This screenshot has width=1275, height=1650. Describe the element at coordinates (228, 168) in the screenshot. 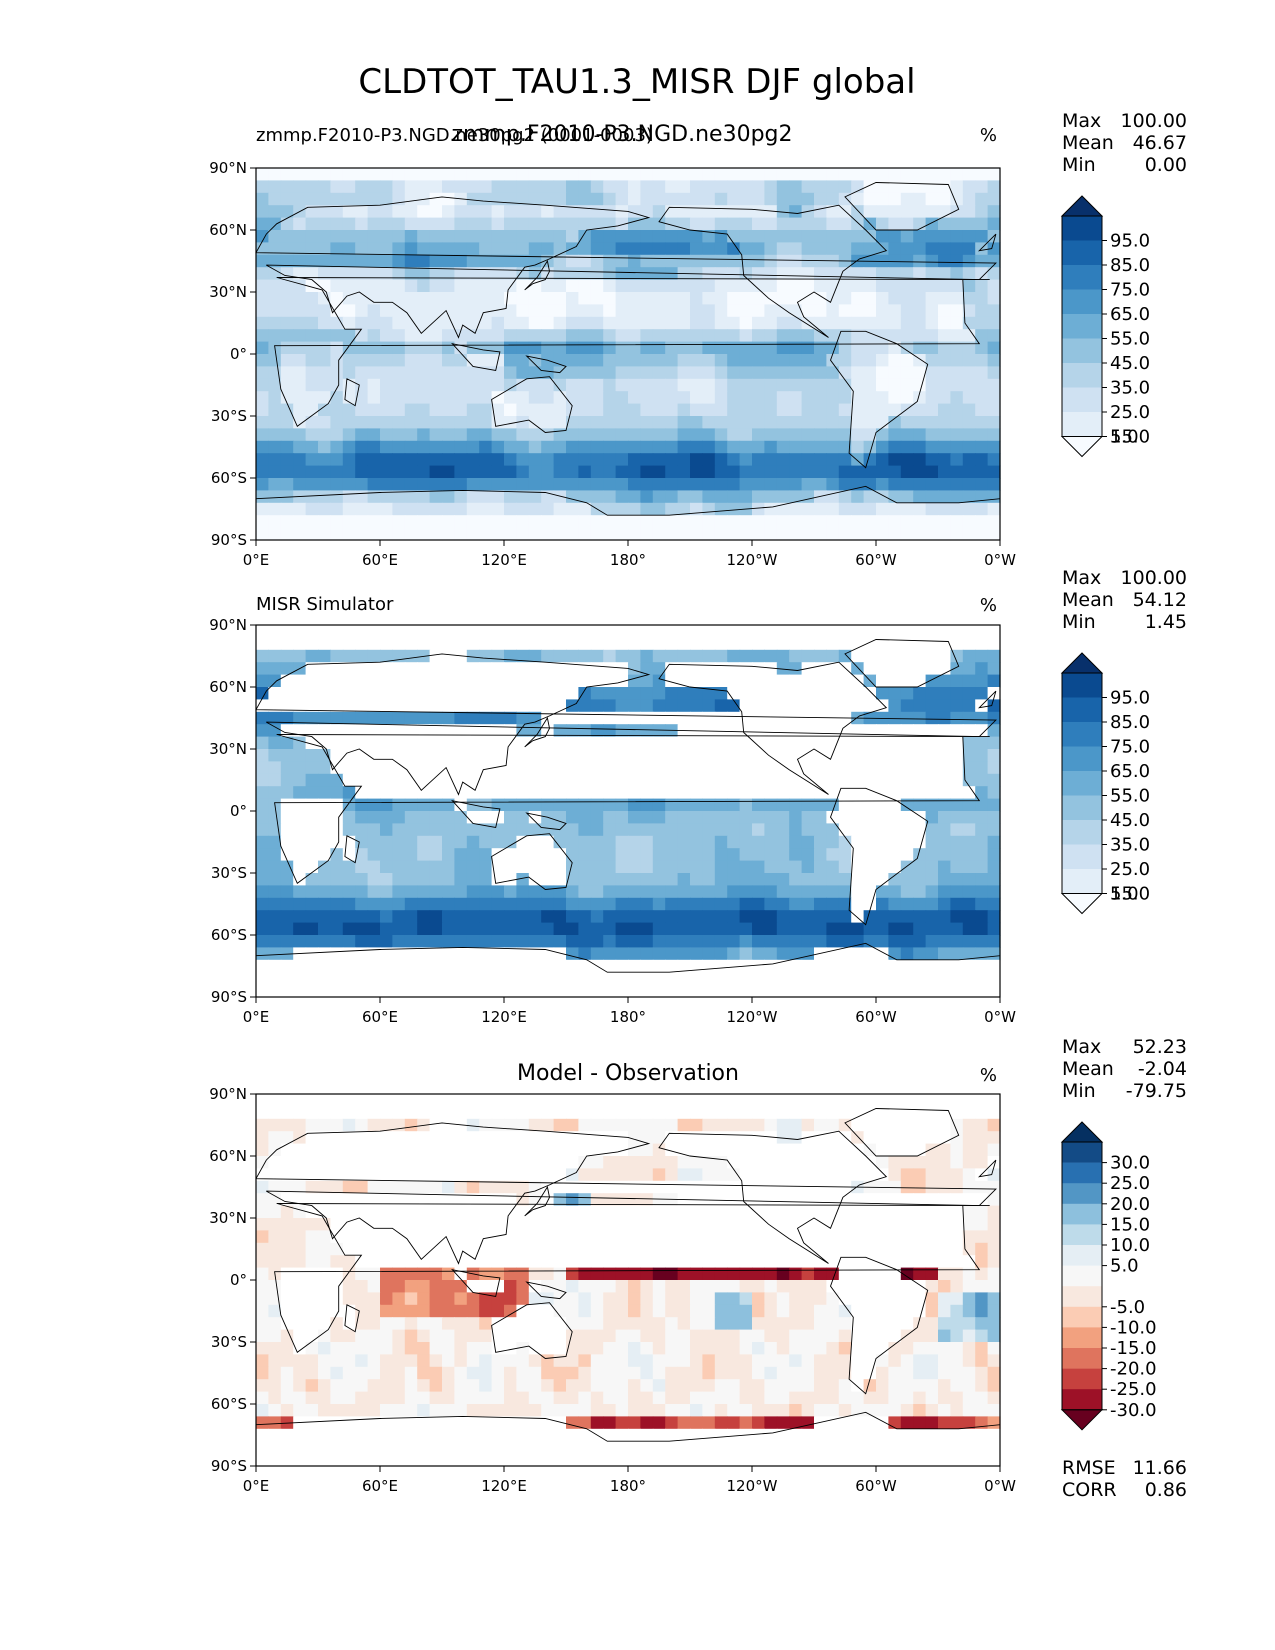

I see `y-tick-label: 90°N` at that location.